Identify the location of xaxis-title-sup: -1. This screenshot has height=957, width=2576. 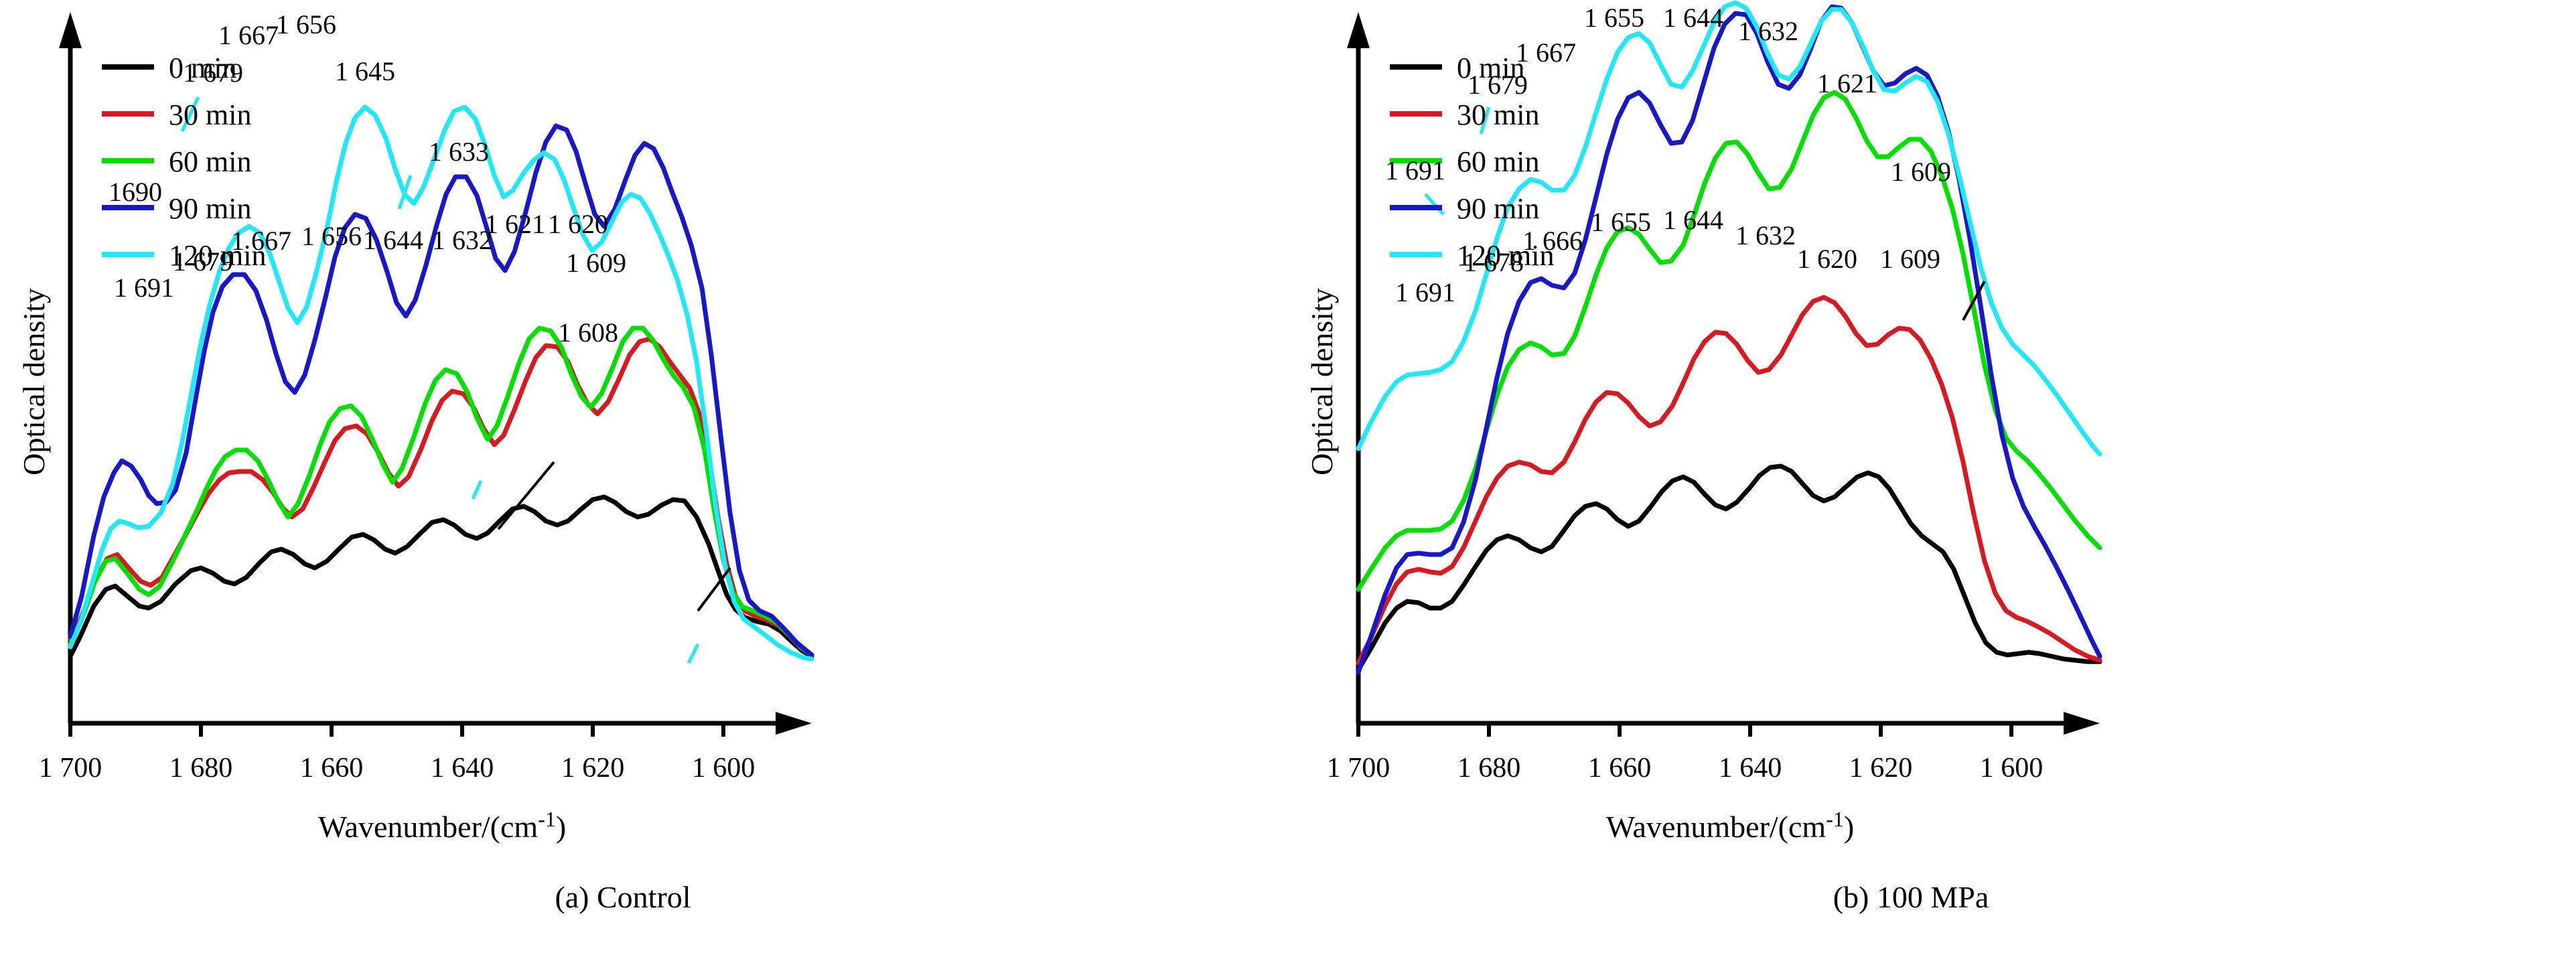
(547, 819).